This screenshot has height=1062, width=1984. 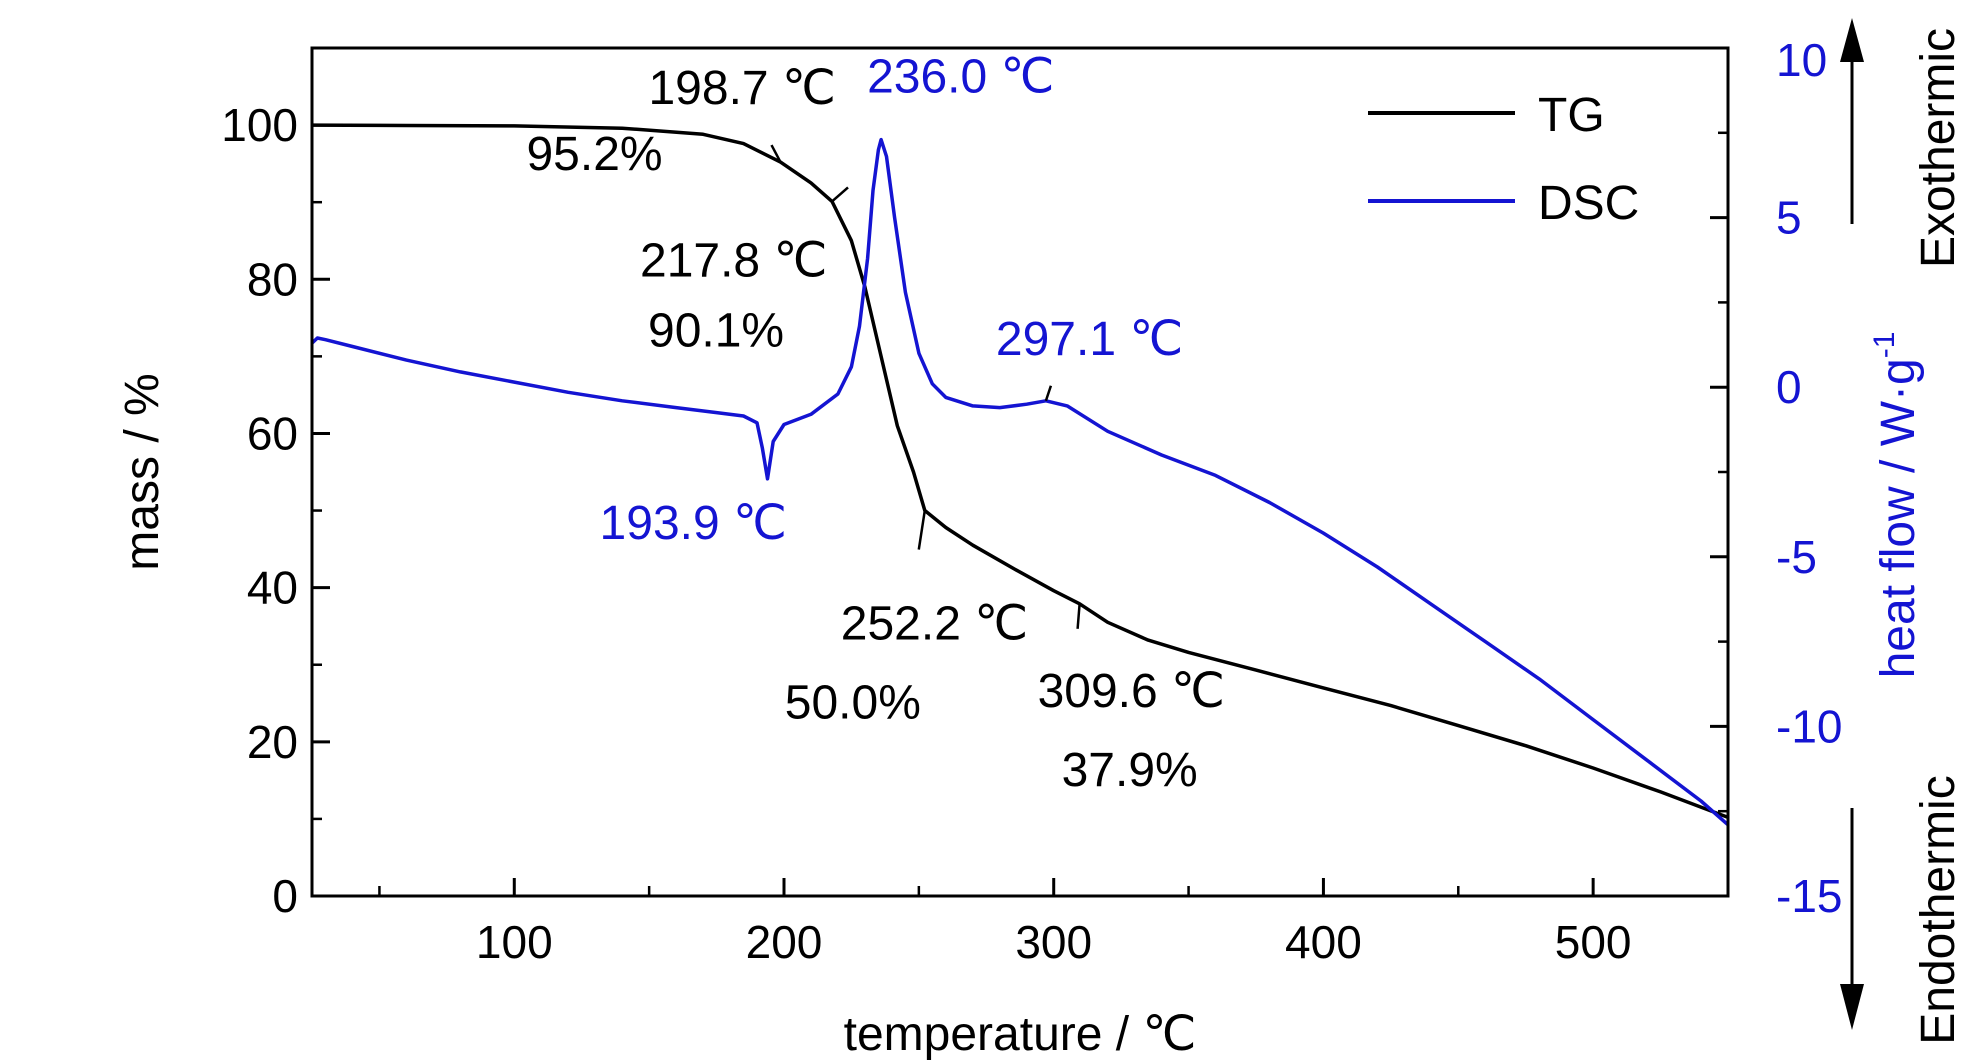 I want to click on annotation-label: 198.7 ℃, so click(x=741, y=88).